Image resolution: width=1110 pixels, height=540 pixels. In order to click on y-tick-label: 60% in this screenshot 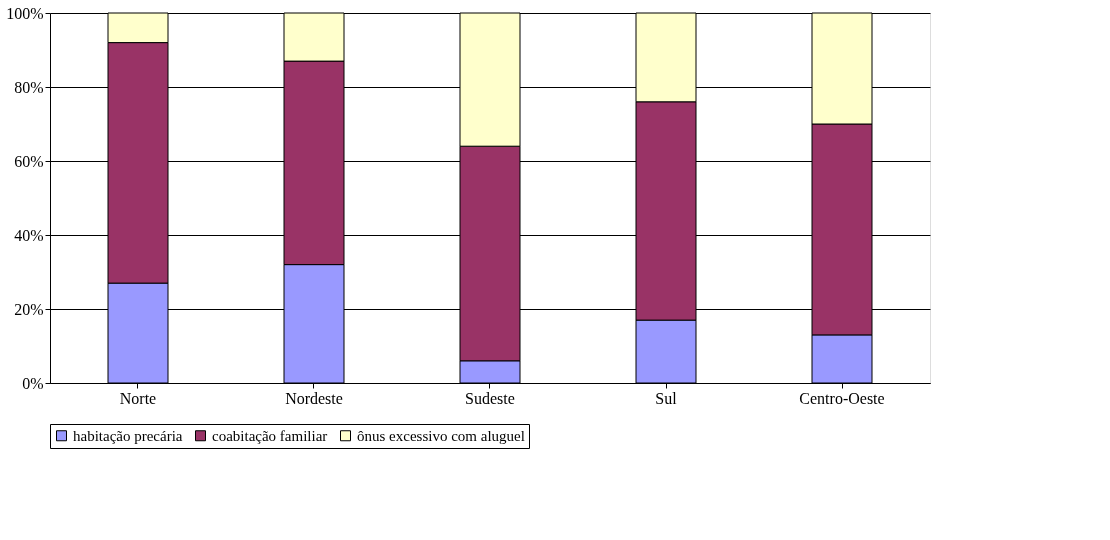, I will do `click(29, 161)`.